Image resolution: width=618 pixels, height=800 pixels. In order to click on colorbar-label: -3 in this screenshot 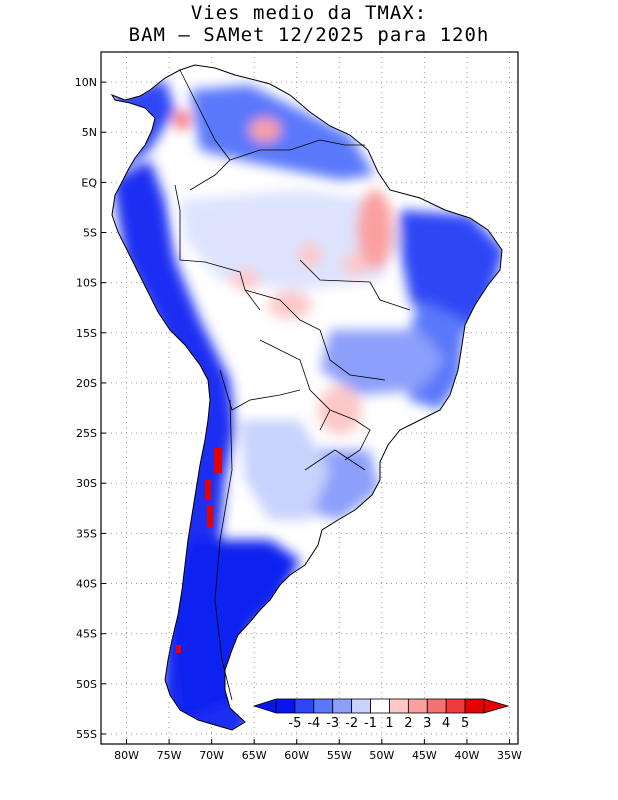, I will do `click(332, 723)`.